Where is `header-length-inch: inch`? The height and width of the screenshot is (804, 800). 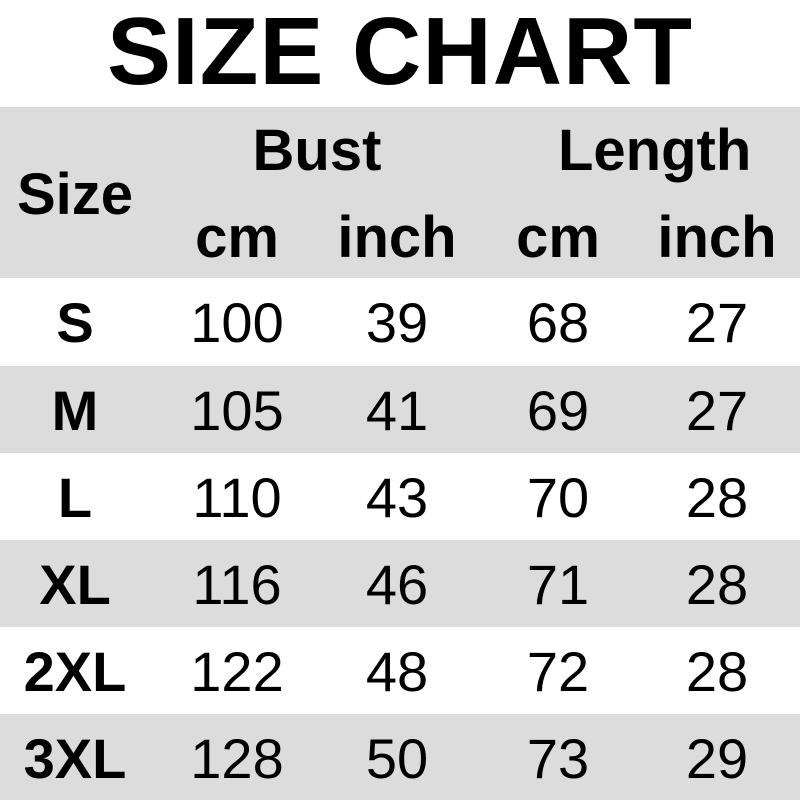
header-length-inch: inch is located at coordinates (717, 237).